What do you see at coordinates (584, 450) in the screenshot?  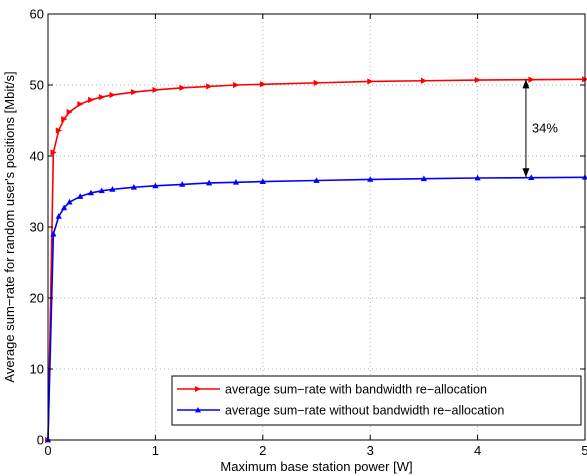 I see `x-tick-label: 5` at bounding box center [584, 450].